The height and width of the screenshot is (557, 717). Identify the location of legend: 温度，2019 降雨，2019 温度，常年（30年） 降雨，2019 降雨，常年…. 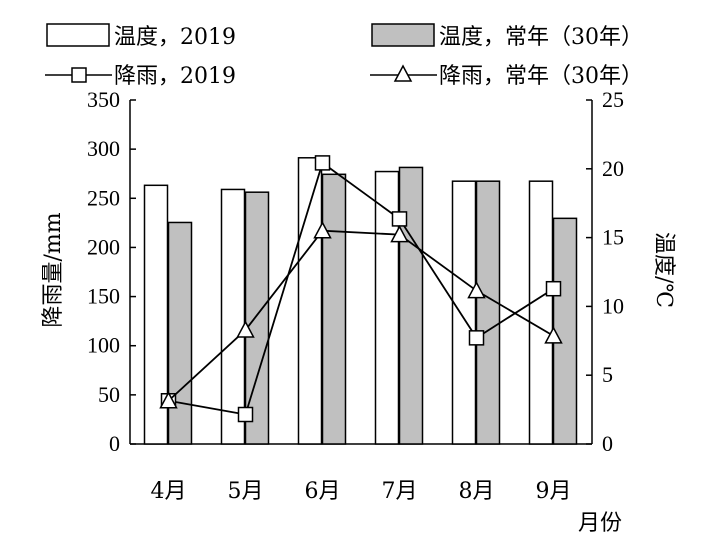
(344, 56).